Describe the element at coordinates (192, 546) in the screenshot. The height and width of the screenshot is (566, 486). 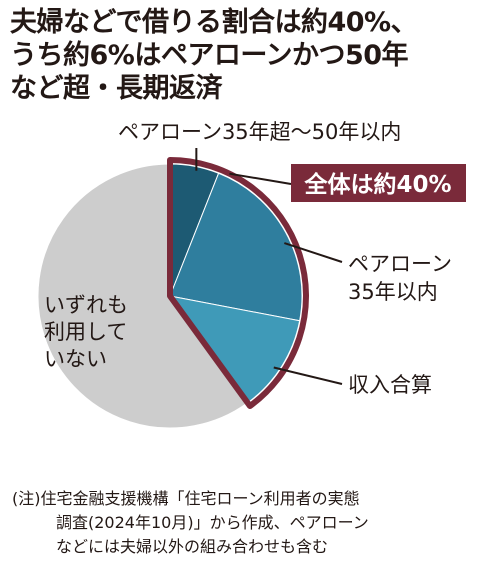
I see `footnote-line-3: などには夫婦以外の組み合わせも含む` at that location.